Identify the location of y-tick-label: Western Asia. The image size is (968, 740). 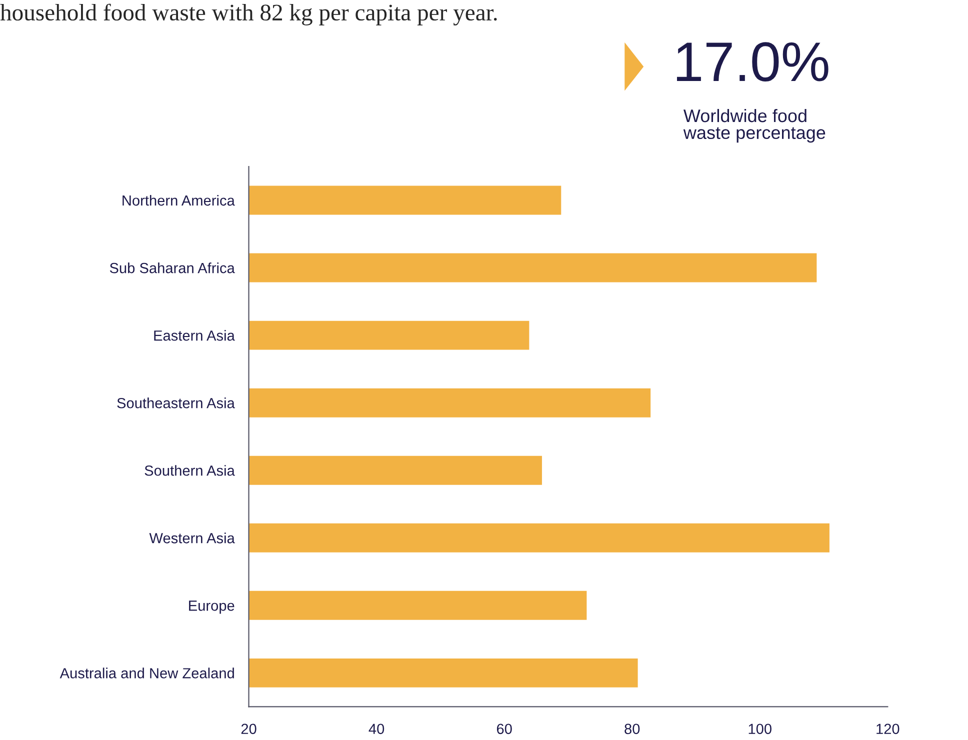
(192, 538).